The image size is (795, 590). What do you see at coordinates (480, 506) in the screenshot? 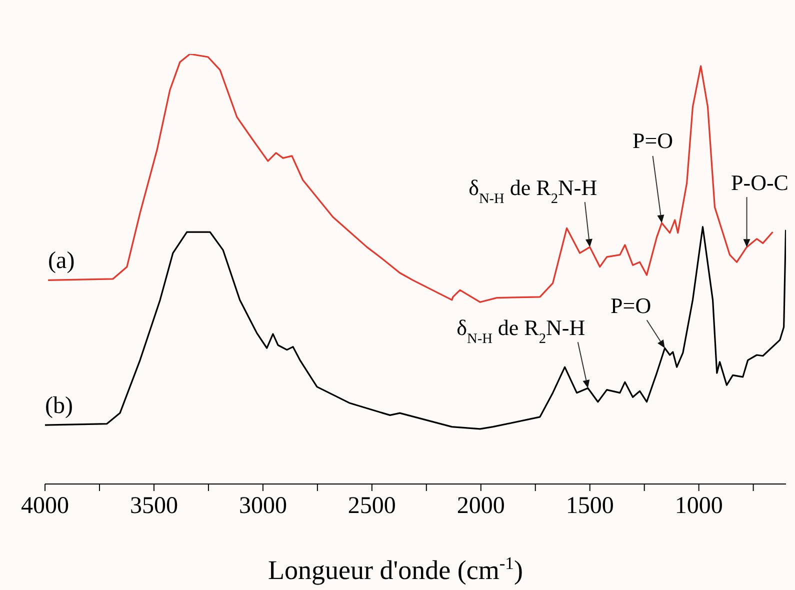
I see `x-tick-label: 2000` at bounding box center [480, 506].